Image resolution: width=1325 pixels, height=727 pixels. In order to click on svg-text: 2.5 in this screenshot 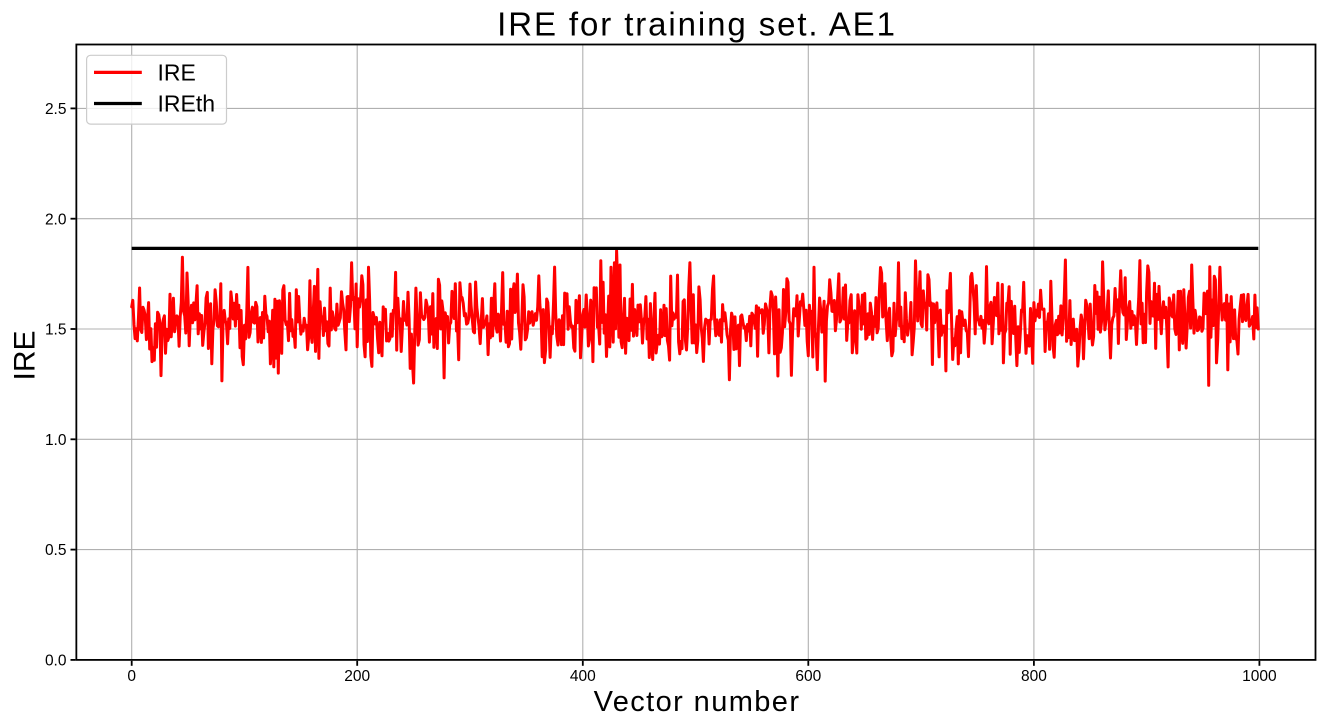, I will do `click(56, 109)`.